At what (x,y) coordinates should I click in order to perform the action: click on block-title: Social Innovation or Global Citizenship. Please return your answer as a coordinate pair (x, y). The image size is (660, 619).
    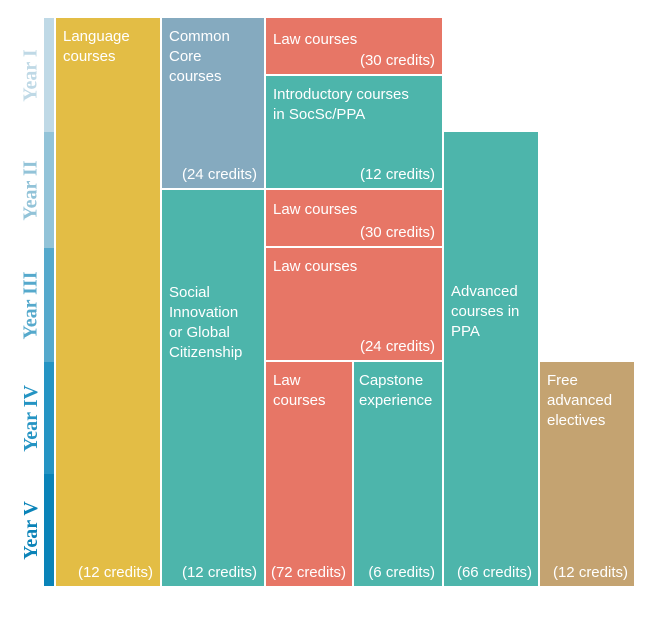
    Looking at the image, I should click on (206, 322).